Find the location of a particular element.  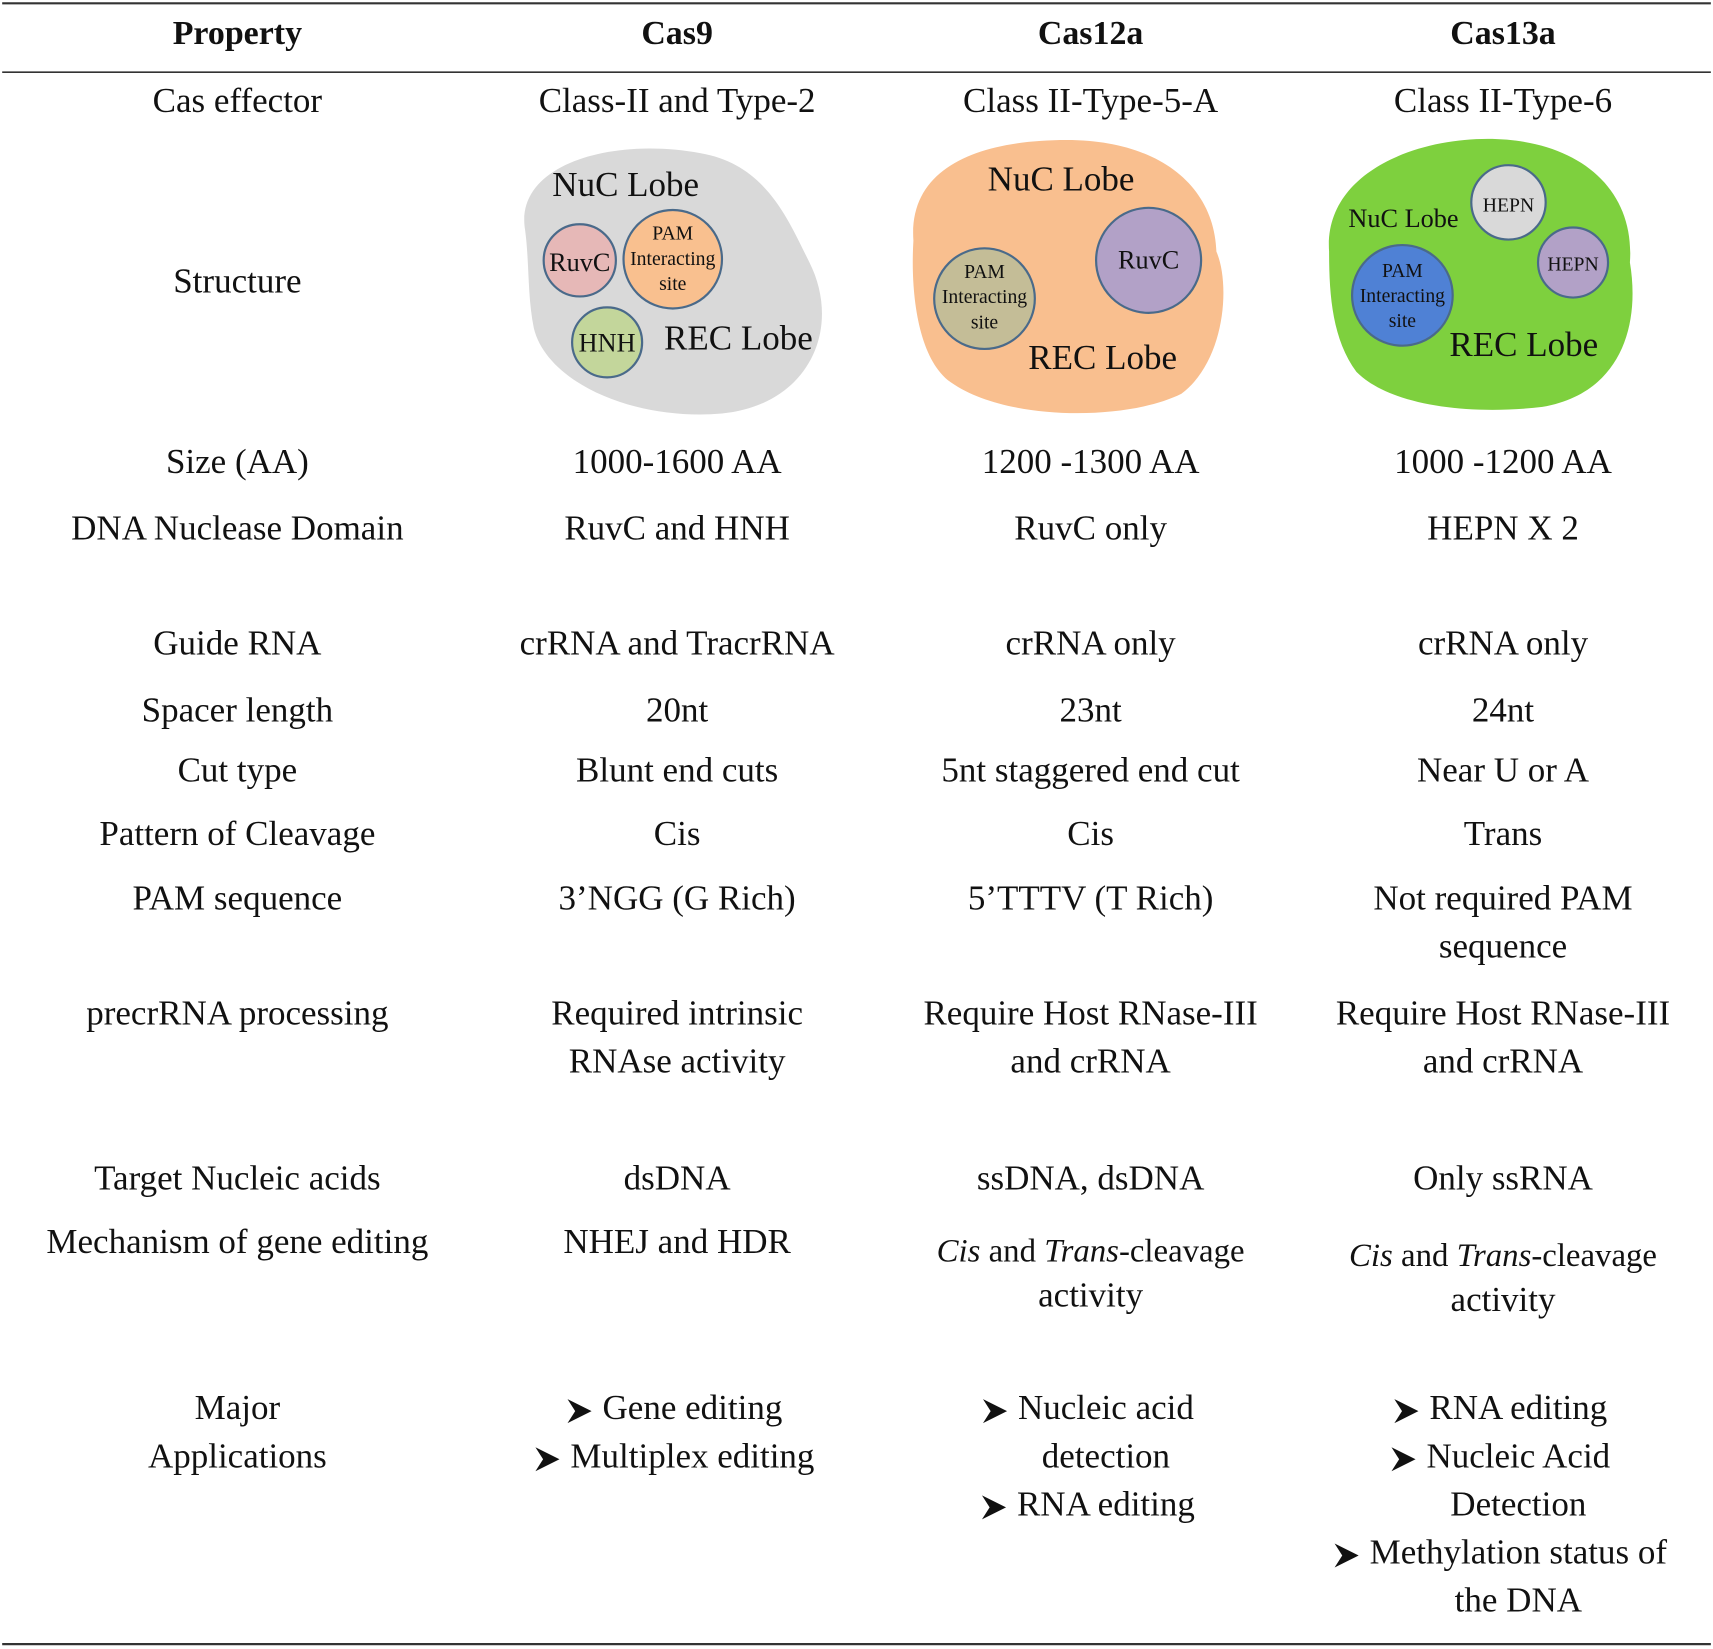

application-item: RNA editing is located at coordinates (1518, 1407).